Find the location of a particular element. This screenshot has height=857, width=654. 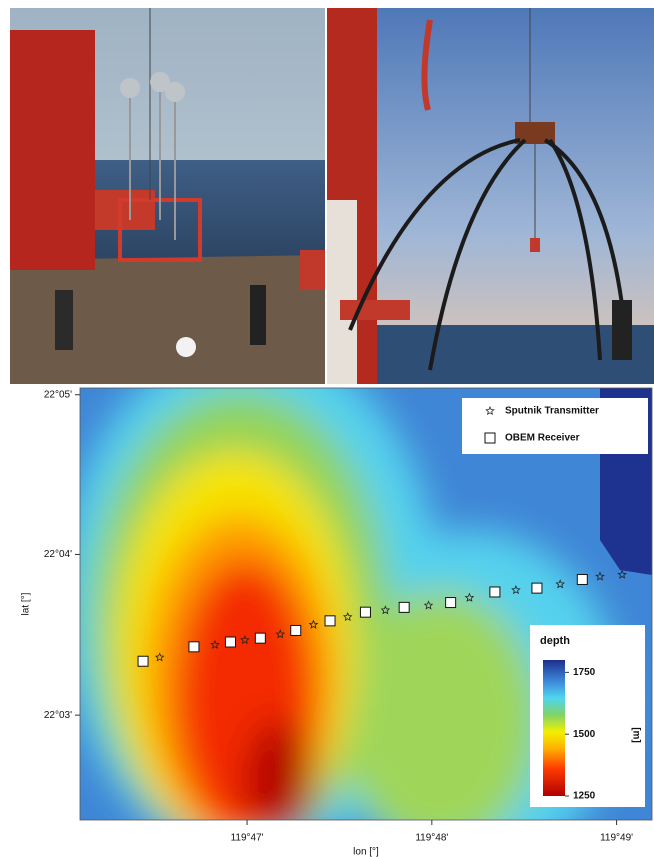

colorbar-title: depth is located at coordinates (555, 641).